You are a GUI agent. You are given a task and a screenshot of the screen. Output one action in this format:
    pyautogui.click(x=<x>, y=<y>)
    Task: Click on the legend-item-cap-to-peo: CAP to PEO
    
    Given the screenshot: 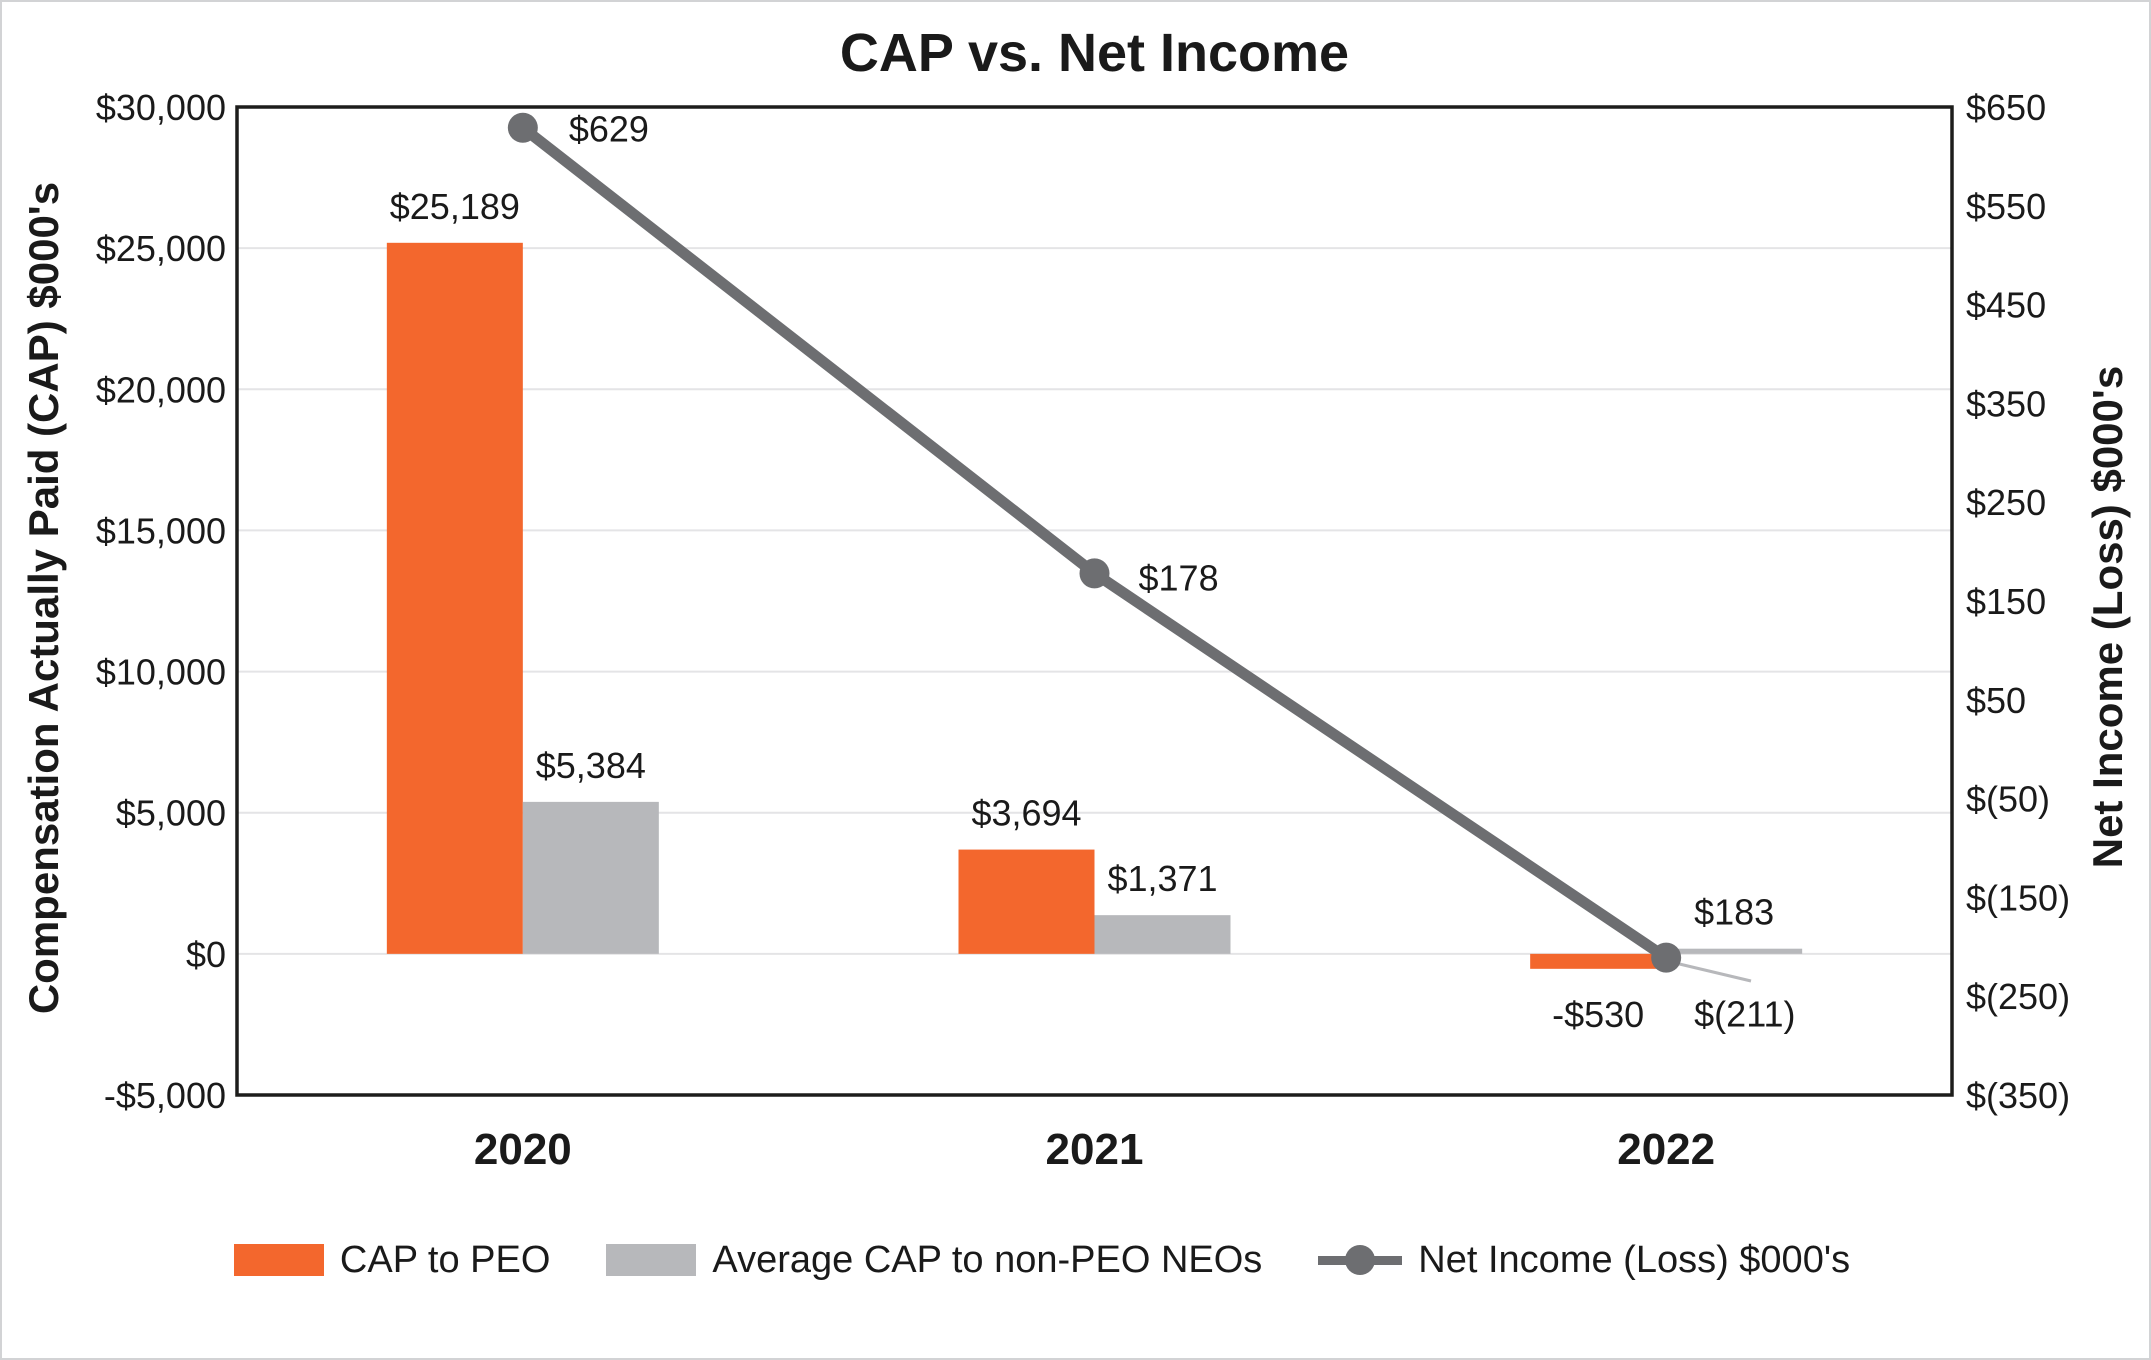 What is the action you would take?
    pyautogui.click(x=392, y=1260)
    